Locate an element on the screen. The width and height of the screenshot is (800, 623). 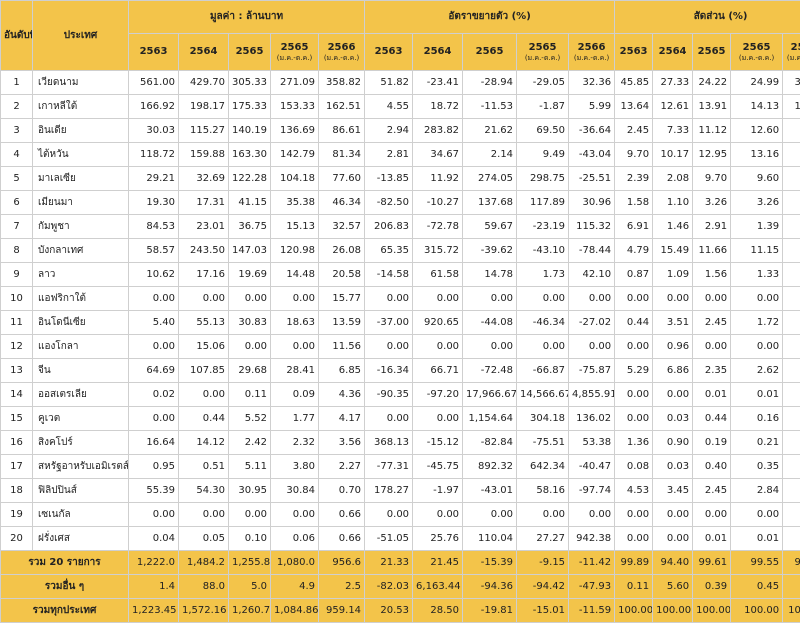
share-cell: 0.96 is located at coordinates (673, 347).